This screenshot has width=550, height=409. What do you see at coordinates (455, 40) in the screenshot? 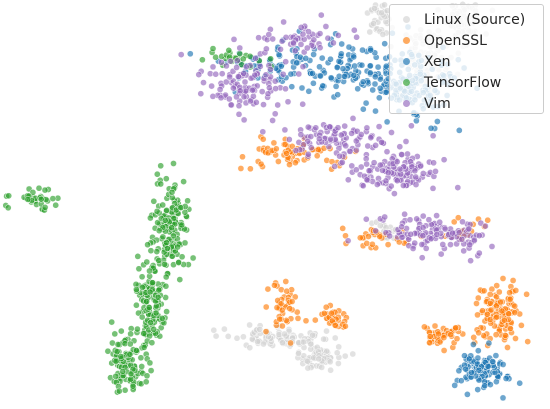
I see `legend-label-openssl: OpenSSL` at bounding box center [455, 40].